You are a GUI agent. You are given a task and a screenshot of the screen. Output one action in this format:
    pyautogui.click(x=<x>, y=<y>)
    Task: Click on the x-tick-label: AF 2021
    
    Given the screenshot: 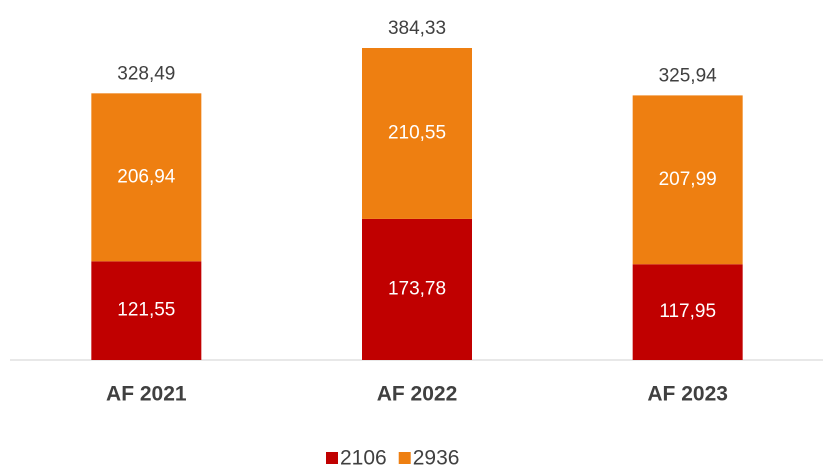 What is the action you would take?
    pyautogui.click(x=146, y=394)
    